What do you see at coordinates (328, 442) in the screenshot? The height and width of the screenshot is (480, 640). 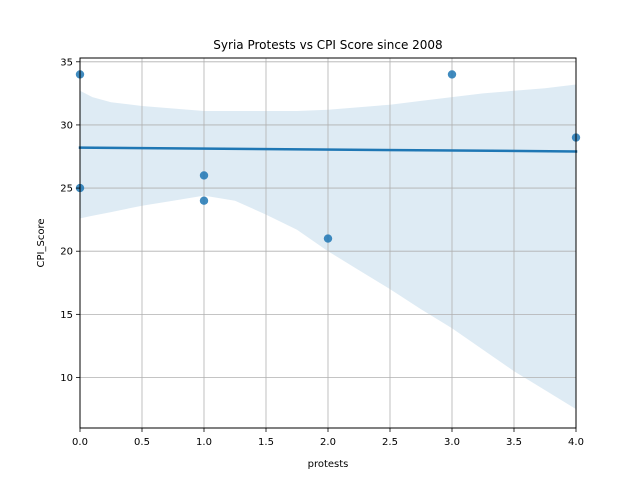 I see `x-tick-label: 2.0` at bounding box center [328, 442].